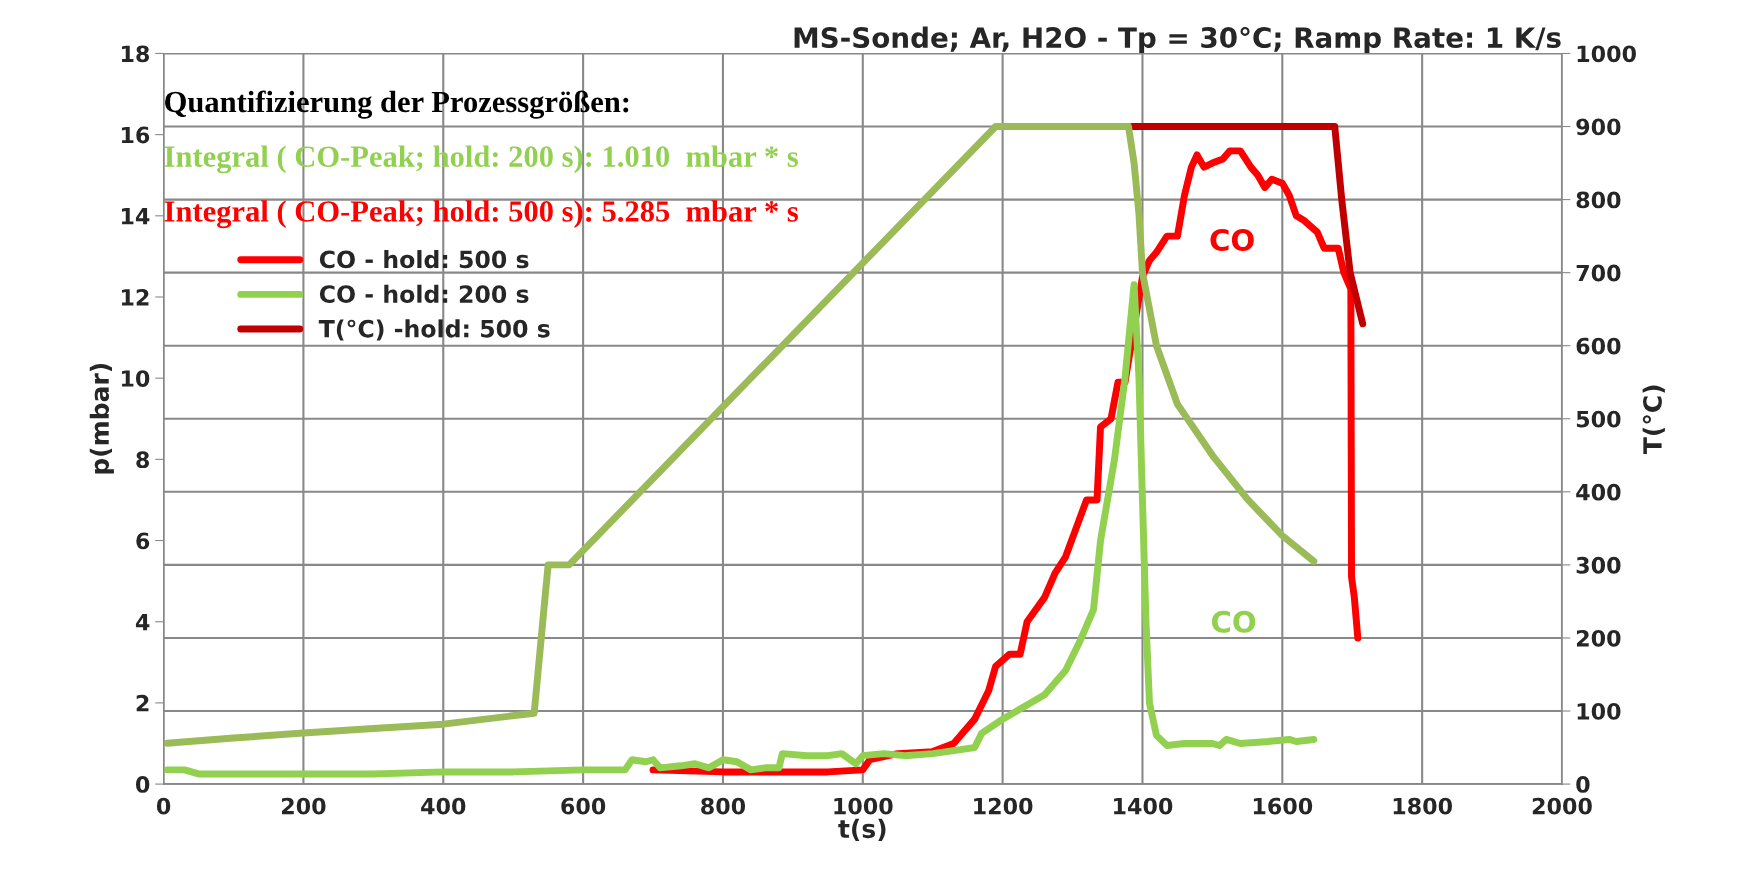  What do you see at coordinates (1599, 711) in the screenshot?
I see `y2-tick-label: 100` at bounding box center [1599, 711].